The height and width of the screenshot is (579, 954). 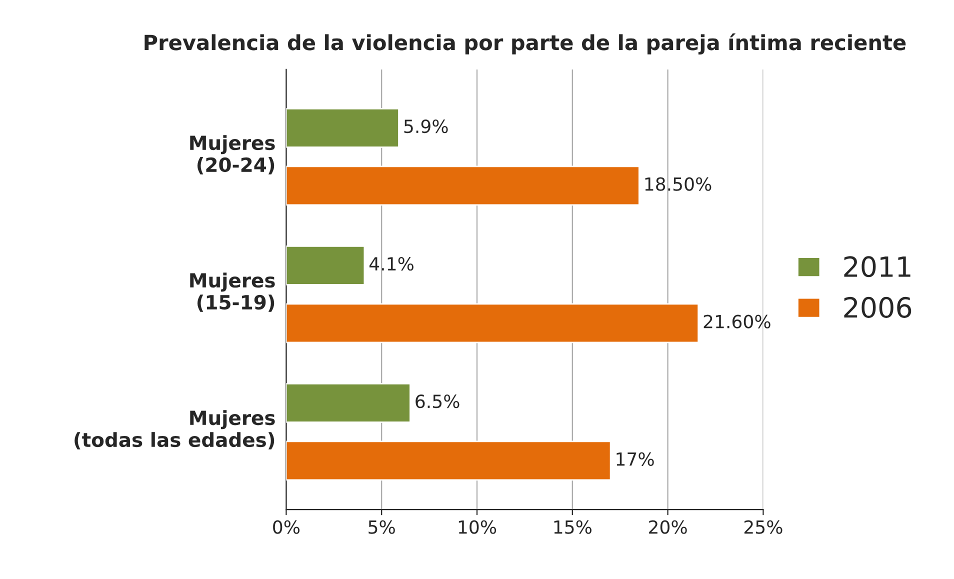 I want to click on x-tick-label: 20%, so click(x=668, y=527).